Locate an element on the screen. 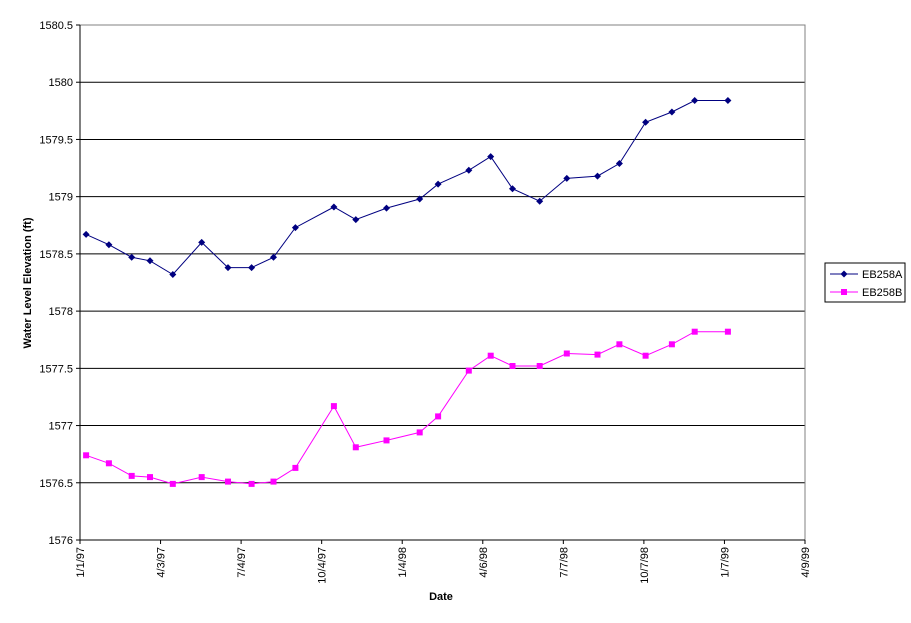 The height and width of the screenshot is (623, 911). legend-label-eb258a: EB258A is located at coordinates (882, 275).